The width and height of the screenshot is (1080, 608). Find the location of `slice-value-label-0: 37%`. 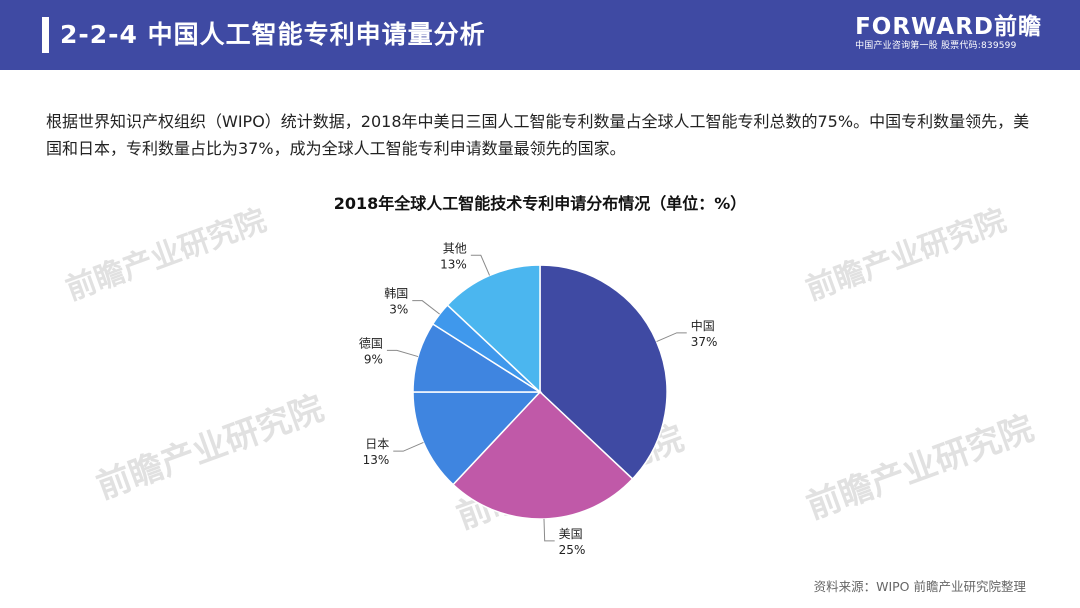

slice-value-label-0: 37% is located at coordinates (704, 342).